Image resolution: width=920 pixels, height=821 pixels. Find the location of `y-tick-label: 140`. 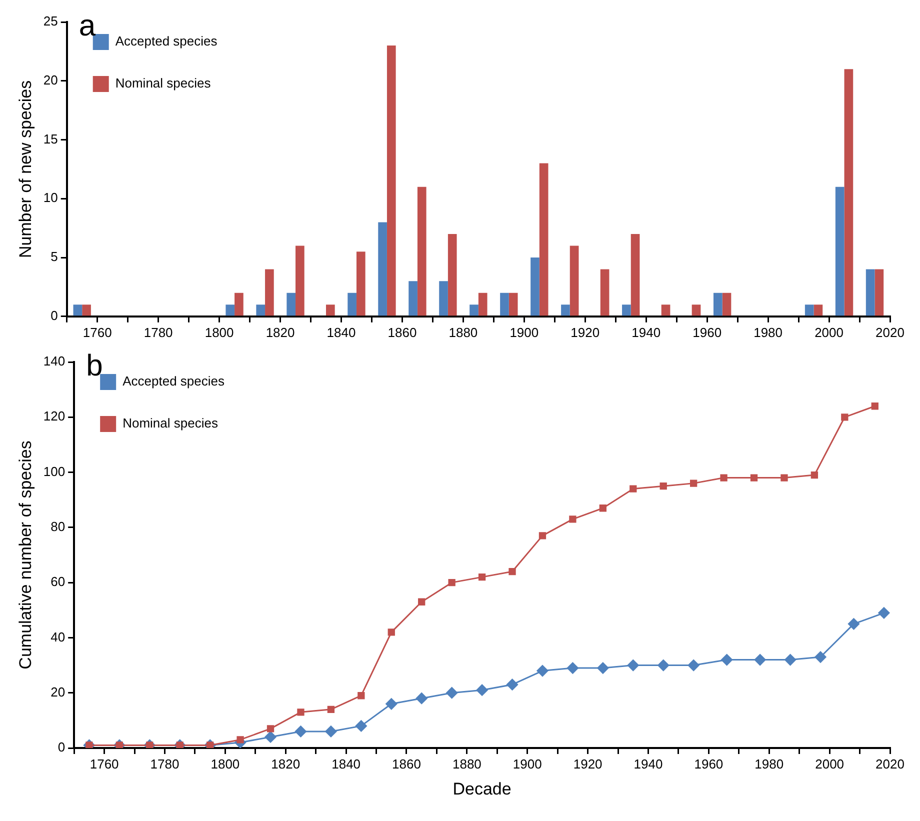

y-tick-label: 140 is located at coordinates (54, 361).